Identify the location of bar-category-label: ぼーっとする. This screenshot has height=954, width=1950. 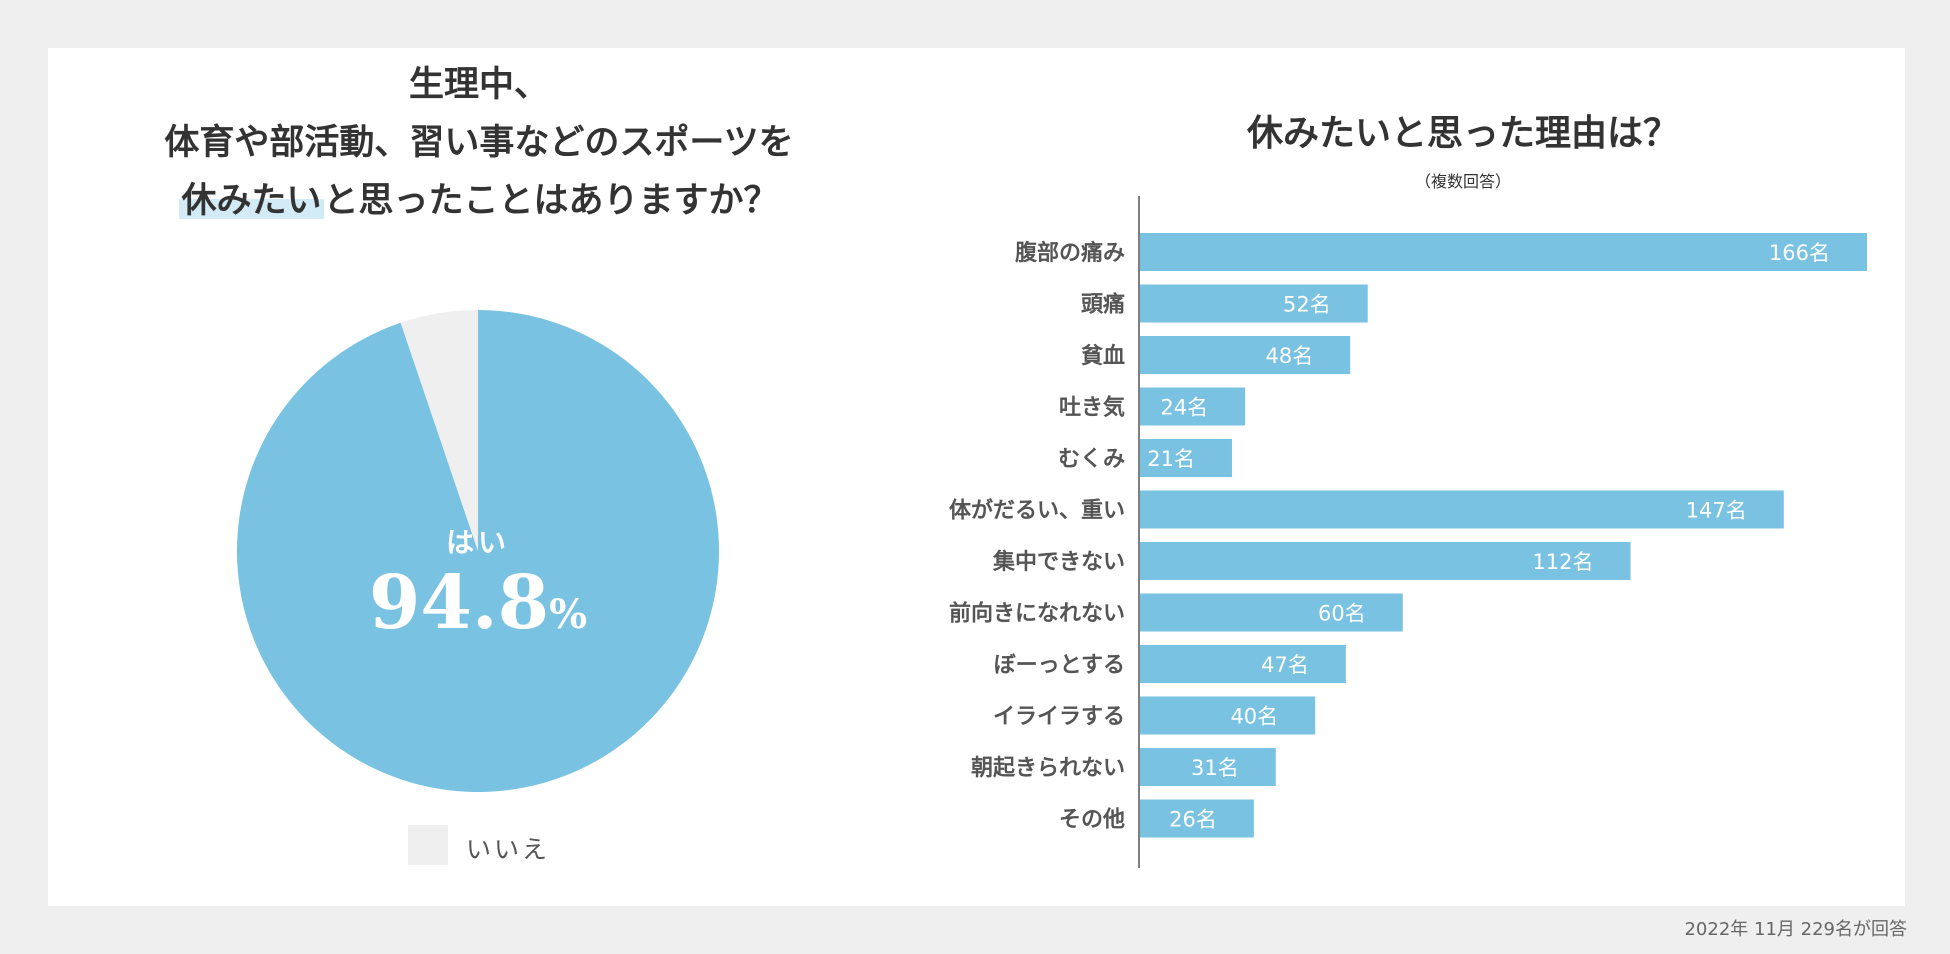
(1059, 665).